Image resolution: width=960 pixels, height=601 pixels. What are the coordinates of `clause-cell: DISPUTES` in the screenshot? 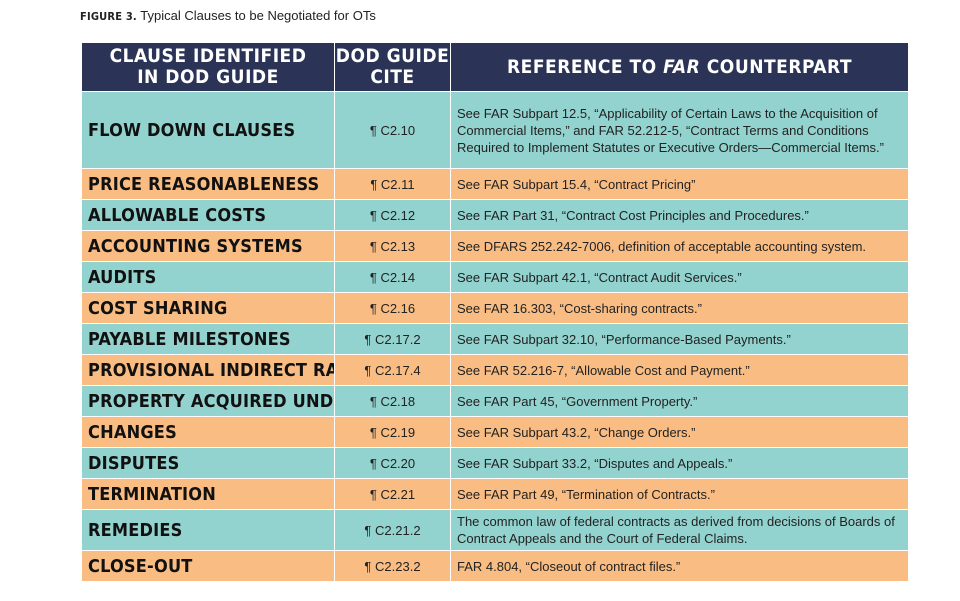 It's located at (208, 463).